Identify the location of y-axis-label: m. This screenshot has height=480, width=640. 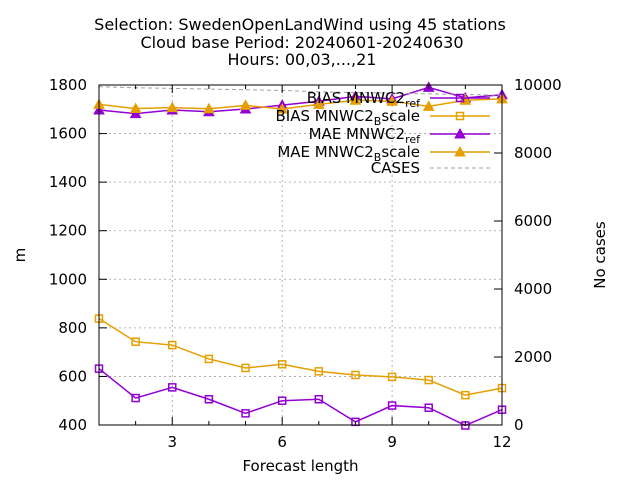
(20, 255).